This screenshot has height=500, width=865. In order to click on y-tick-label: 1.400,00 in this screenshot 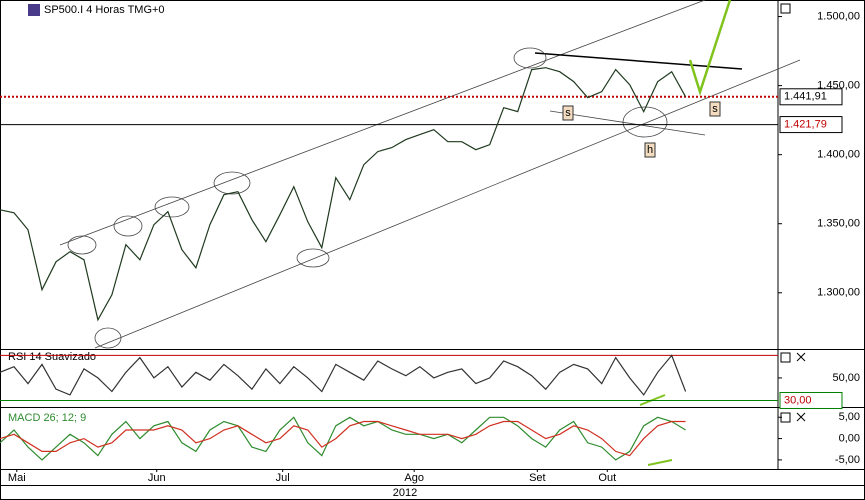, I will do `click(838, 155)`.